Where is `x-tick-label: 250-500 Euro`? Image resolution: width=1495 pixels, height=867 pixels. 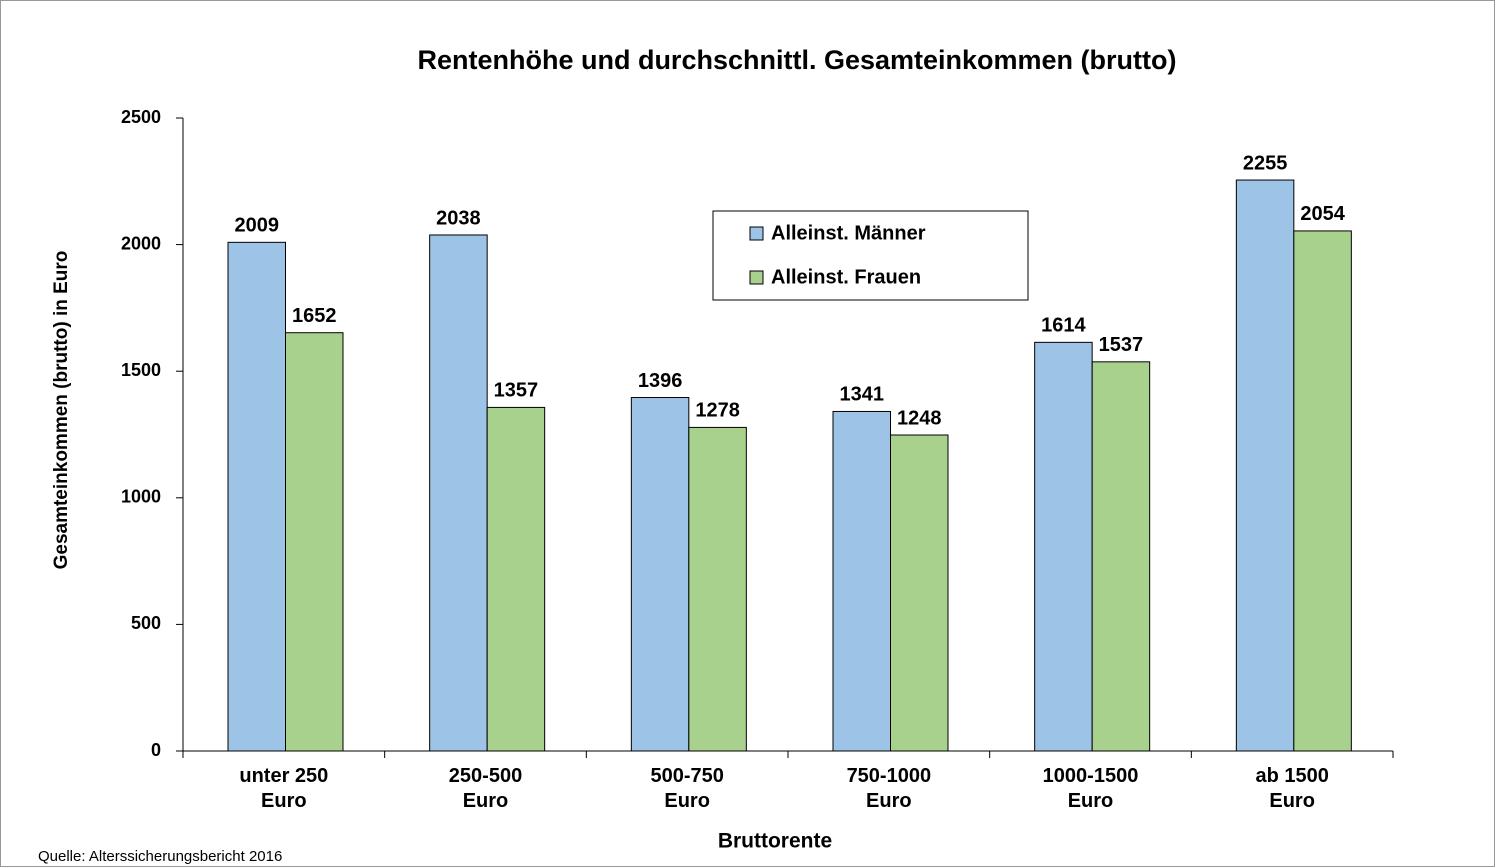 x-tick-label: 250-500 Euro is located at coordinates (485, 788).